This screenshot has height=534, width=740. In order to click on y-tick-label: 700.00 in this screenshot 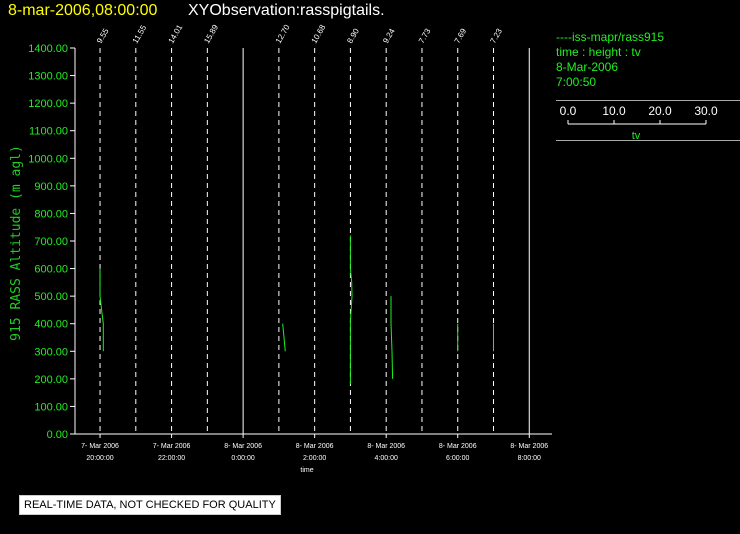, I will do `click(51, 242)`.